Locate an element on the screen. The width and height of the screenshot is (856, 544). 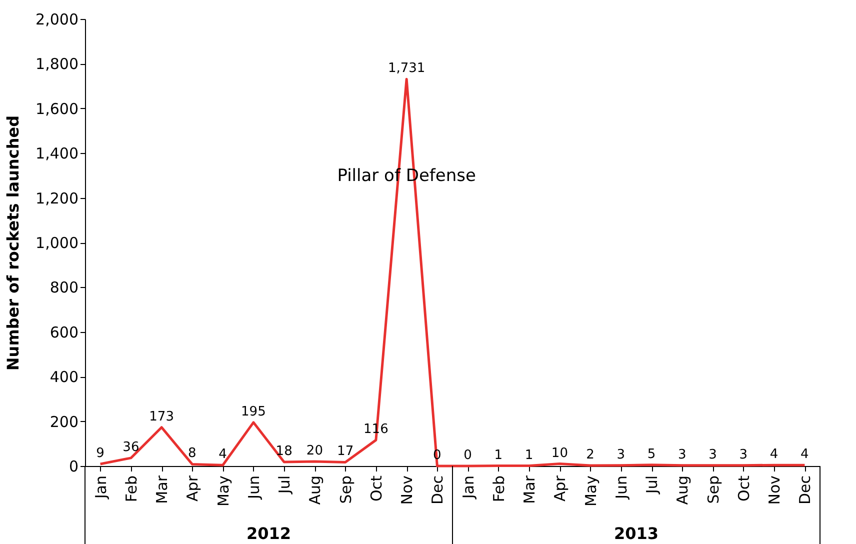
text: 2012 is located at coordinates (269, 533).